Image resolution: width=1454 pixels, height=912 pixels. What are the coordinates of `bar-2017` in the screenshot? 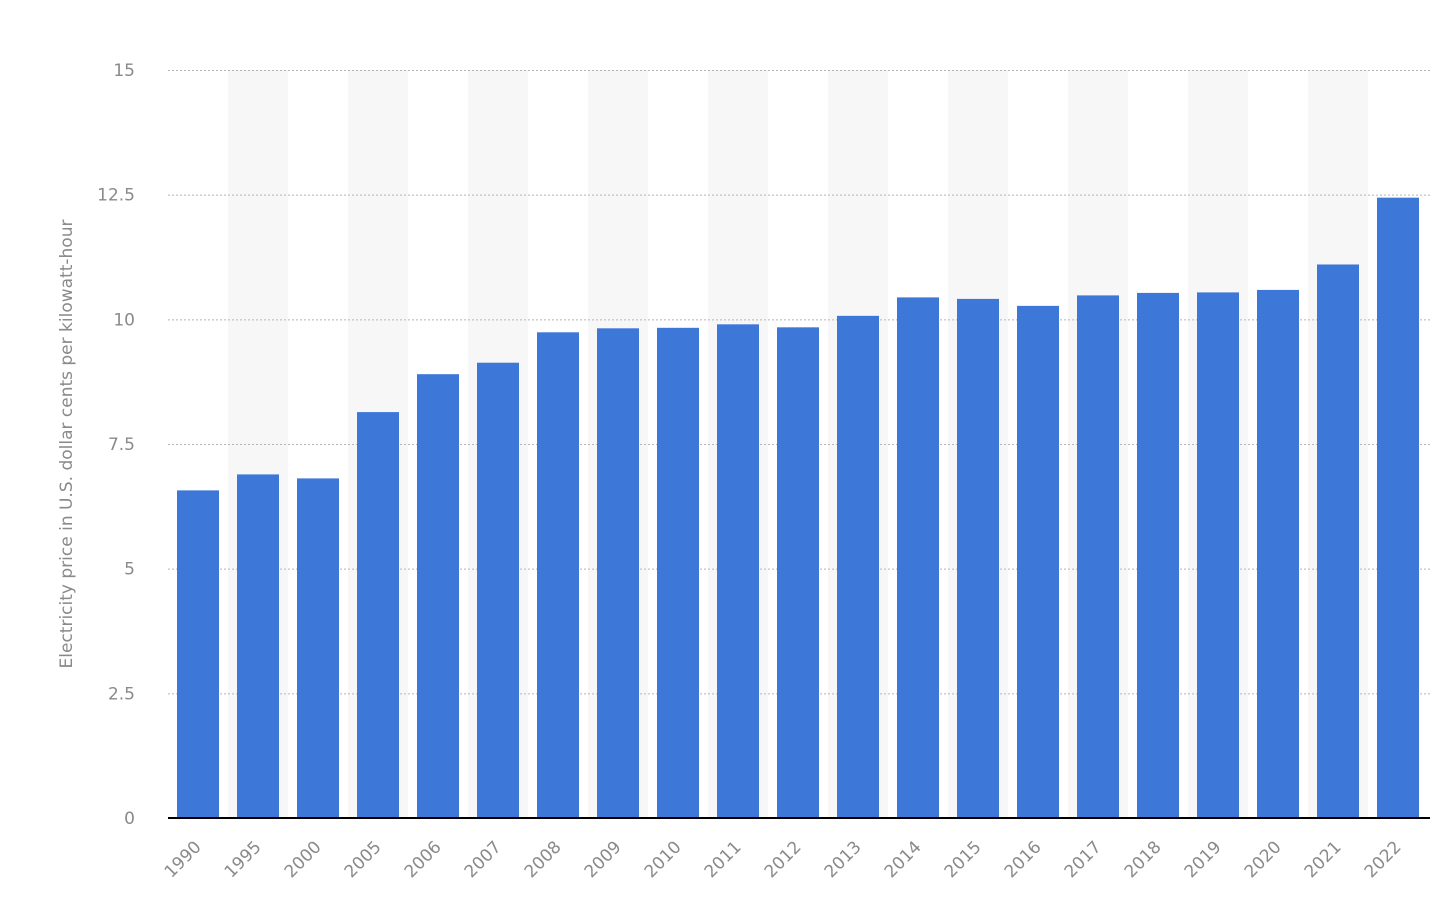 It's located at (1098, 556).